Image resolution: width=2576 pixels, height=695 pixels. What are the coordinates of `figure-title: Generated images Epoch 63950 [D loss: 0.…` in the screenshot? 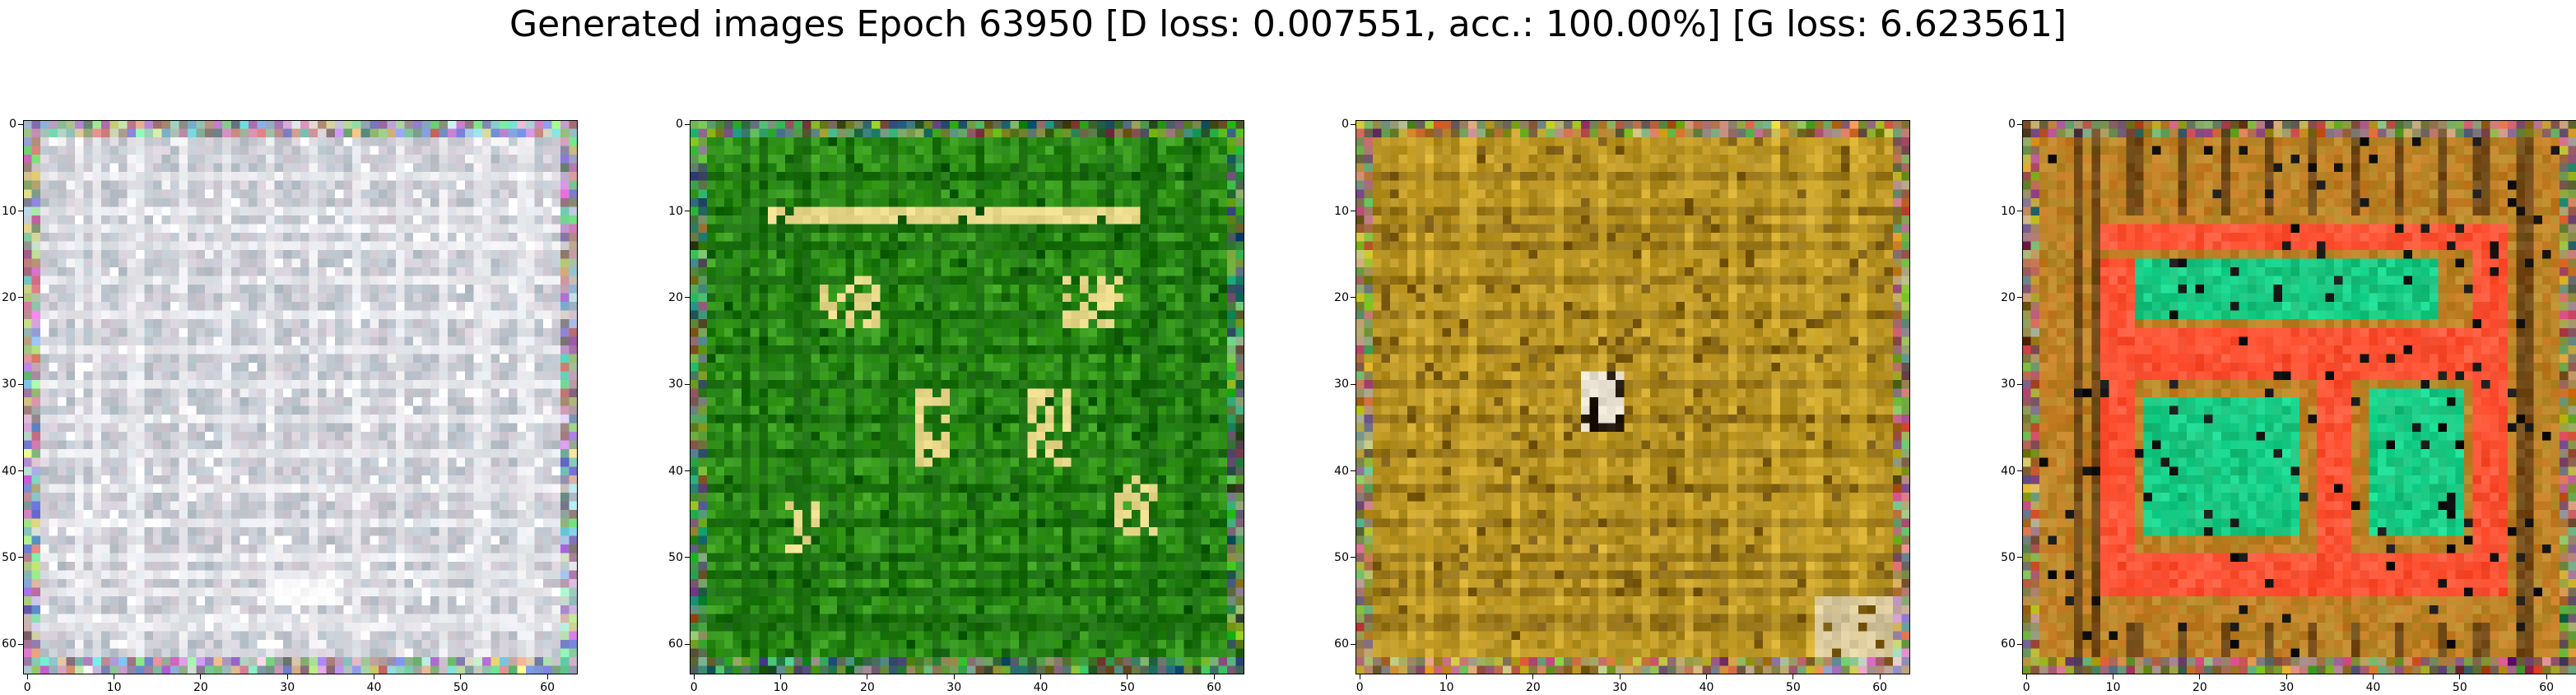 It's located at (1288, 24).